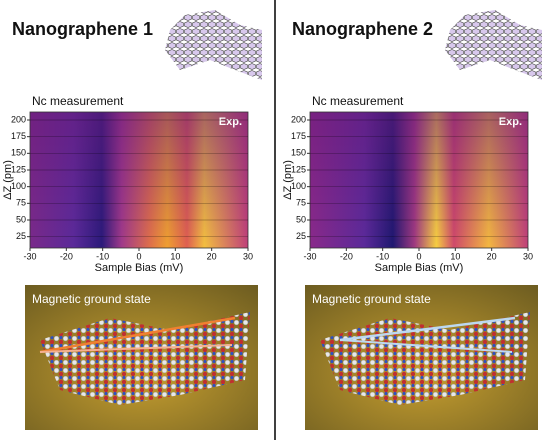 This screenshot has width=550, height=440. I want to click on panel-title: Nanographene 2, so click(362, 29).